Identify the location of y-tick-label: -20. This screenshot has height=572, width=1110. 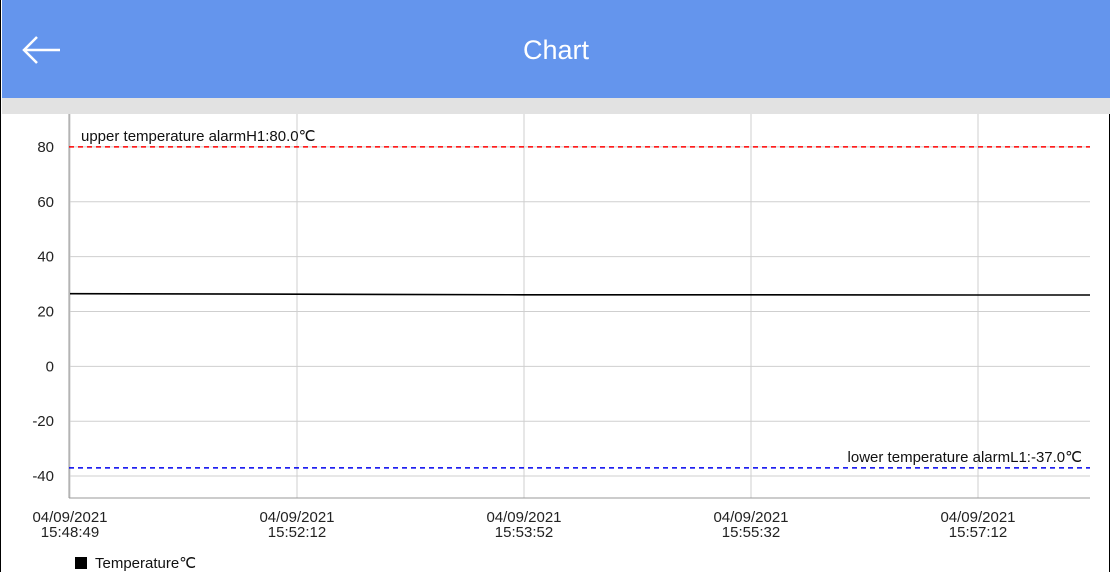
(43, 421).